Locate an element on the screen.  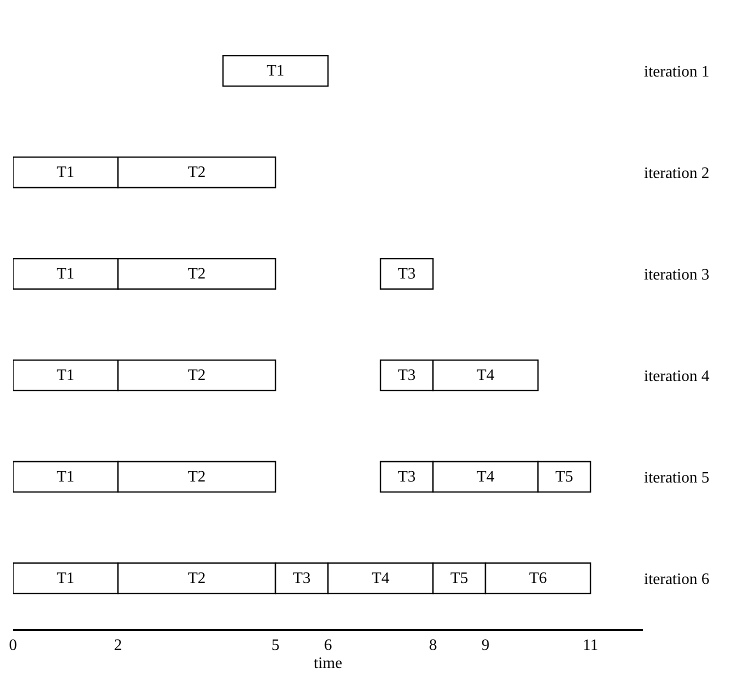
series-label: T2 is located at coordinates (197, 375).